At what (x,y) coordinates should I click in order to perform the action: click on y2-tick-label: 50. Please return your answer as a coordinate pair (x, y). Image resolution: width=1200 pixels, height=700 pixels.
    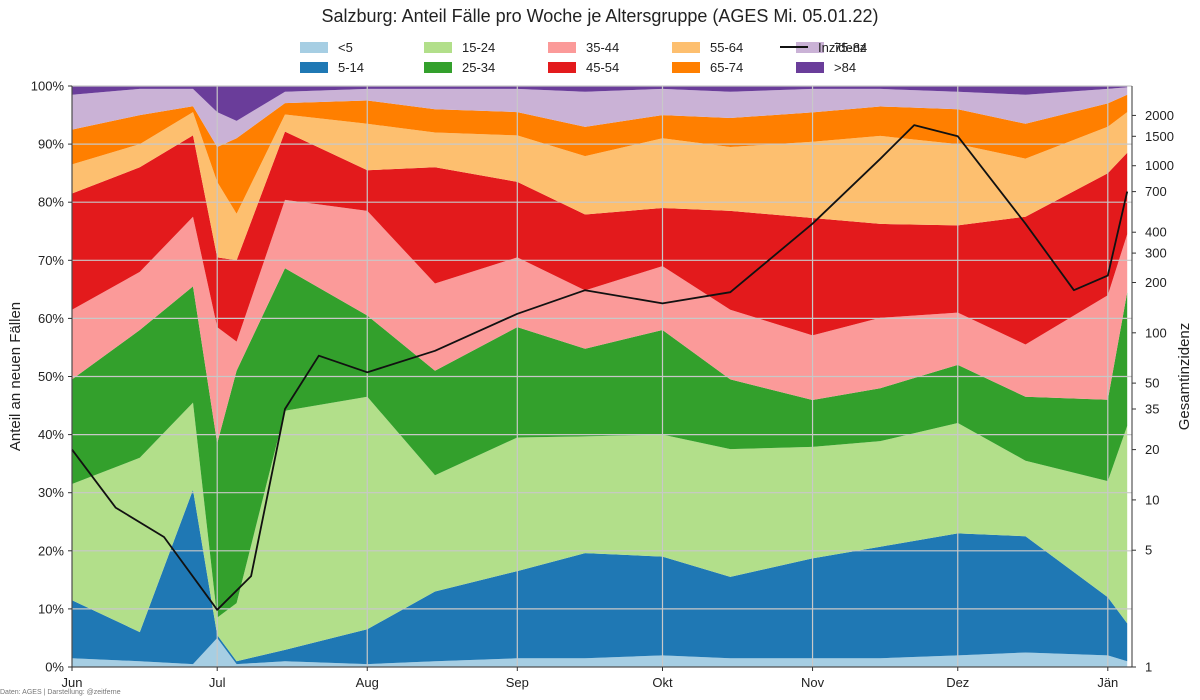
    Looking at the image, I should click on (1152, 383).